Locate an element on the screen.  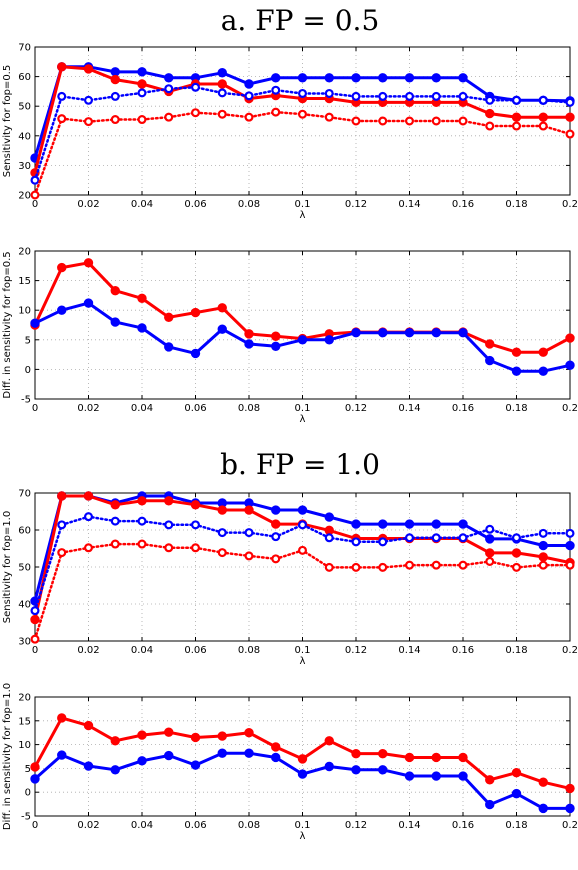
y-axis-label: Diff. in sensitivity for fop=0.5 is located at coordinates (7, 324).